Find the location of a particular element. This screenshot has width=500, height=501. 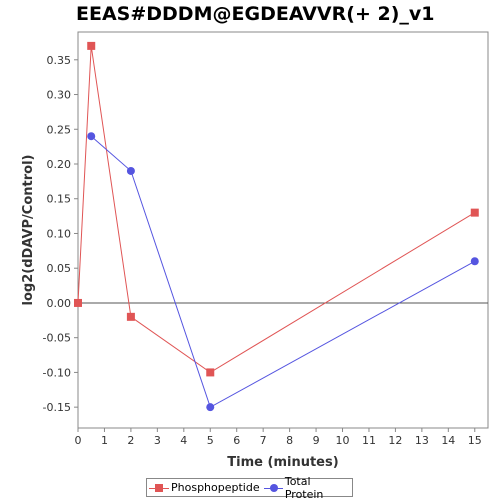

legend: Phosphopeptide Total Protein is located at coordinates (249, 488).